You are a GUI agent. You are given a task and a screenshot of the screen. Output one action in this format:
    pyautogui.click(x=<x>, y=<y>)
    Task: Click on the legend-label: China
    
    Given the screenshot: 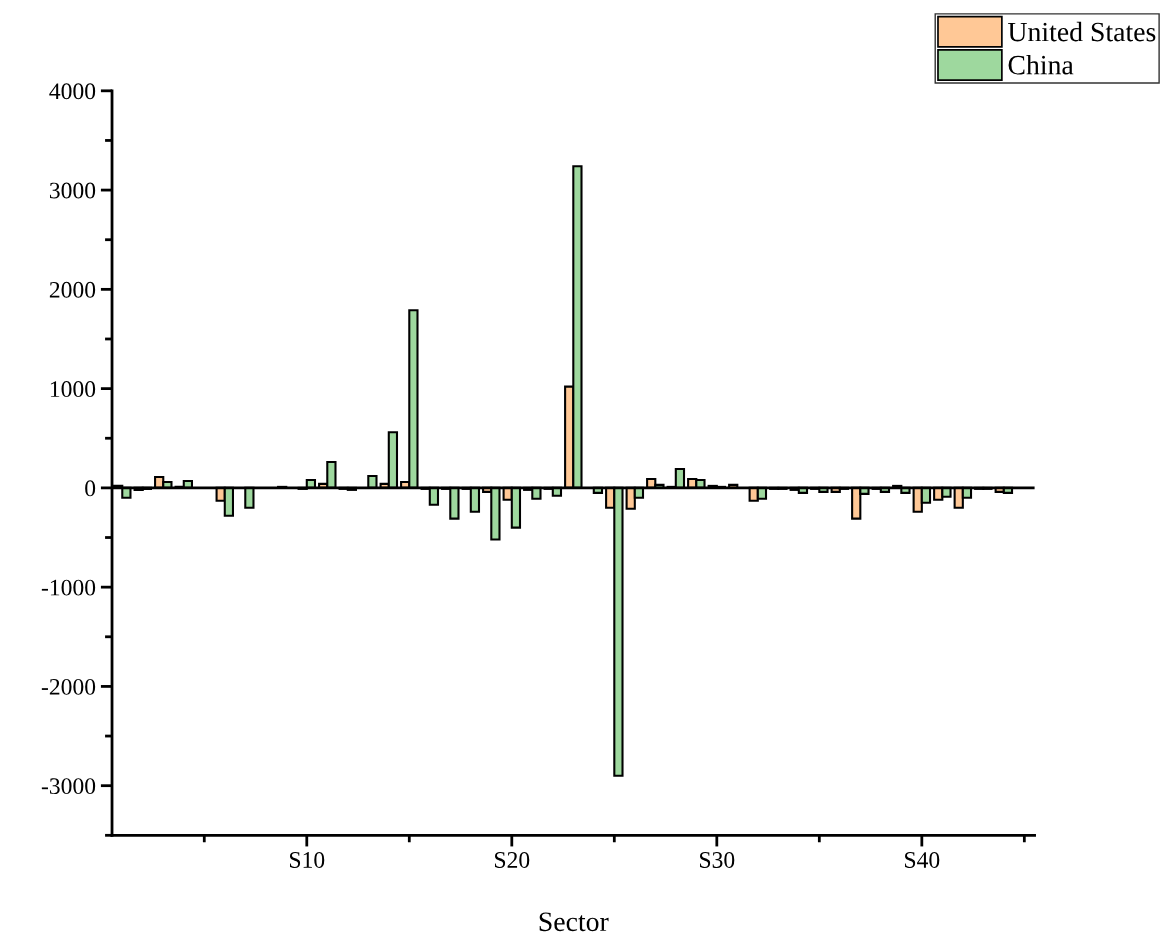 What is the action you would take?
    pyautogui.click(x=1041, y=64)
    